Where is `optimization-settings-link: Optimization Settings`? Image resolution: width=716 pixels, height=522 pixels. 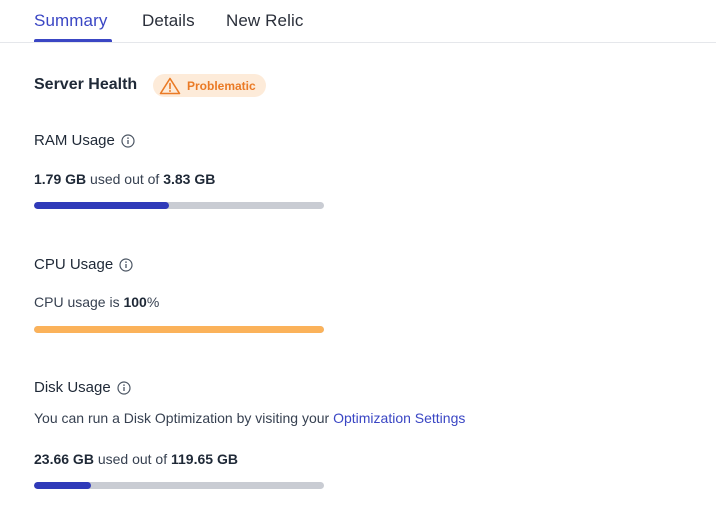 optimization-settings-link: Optimization Settings is located at coordinates (399, 418).